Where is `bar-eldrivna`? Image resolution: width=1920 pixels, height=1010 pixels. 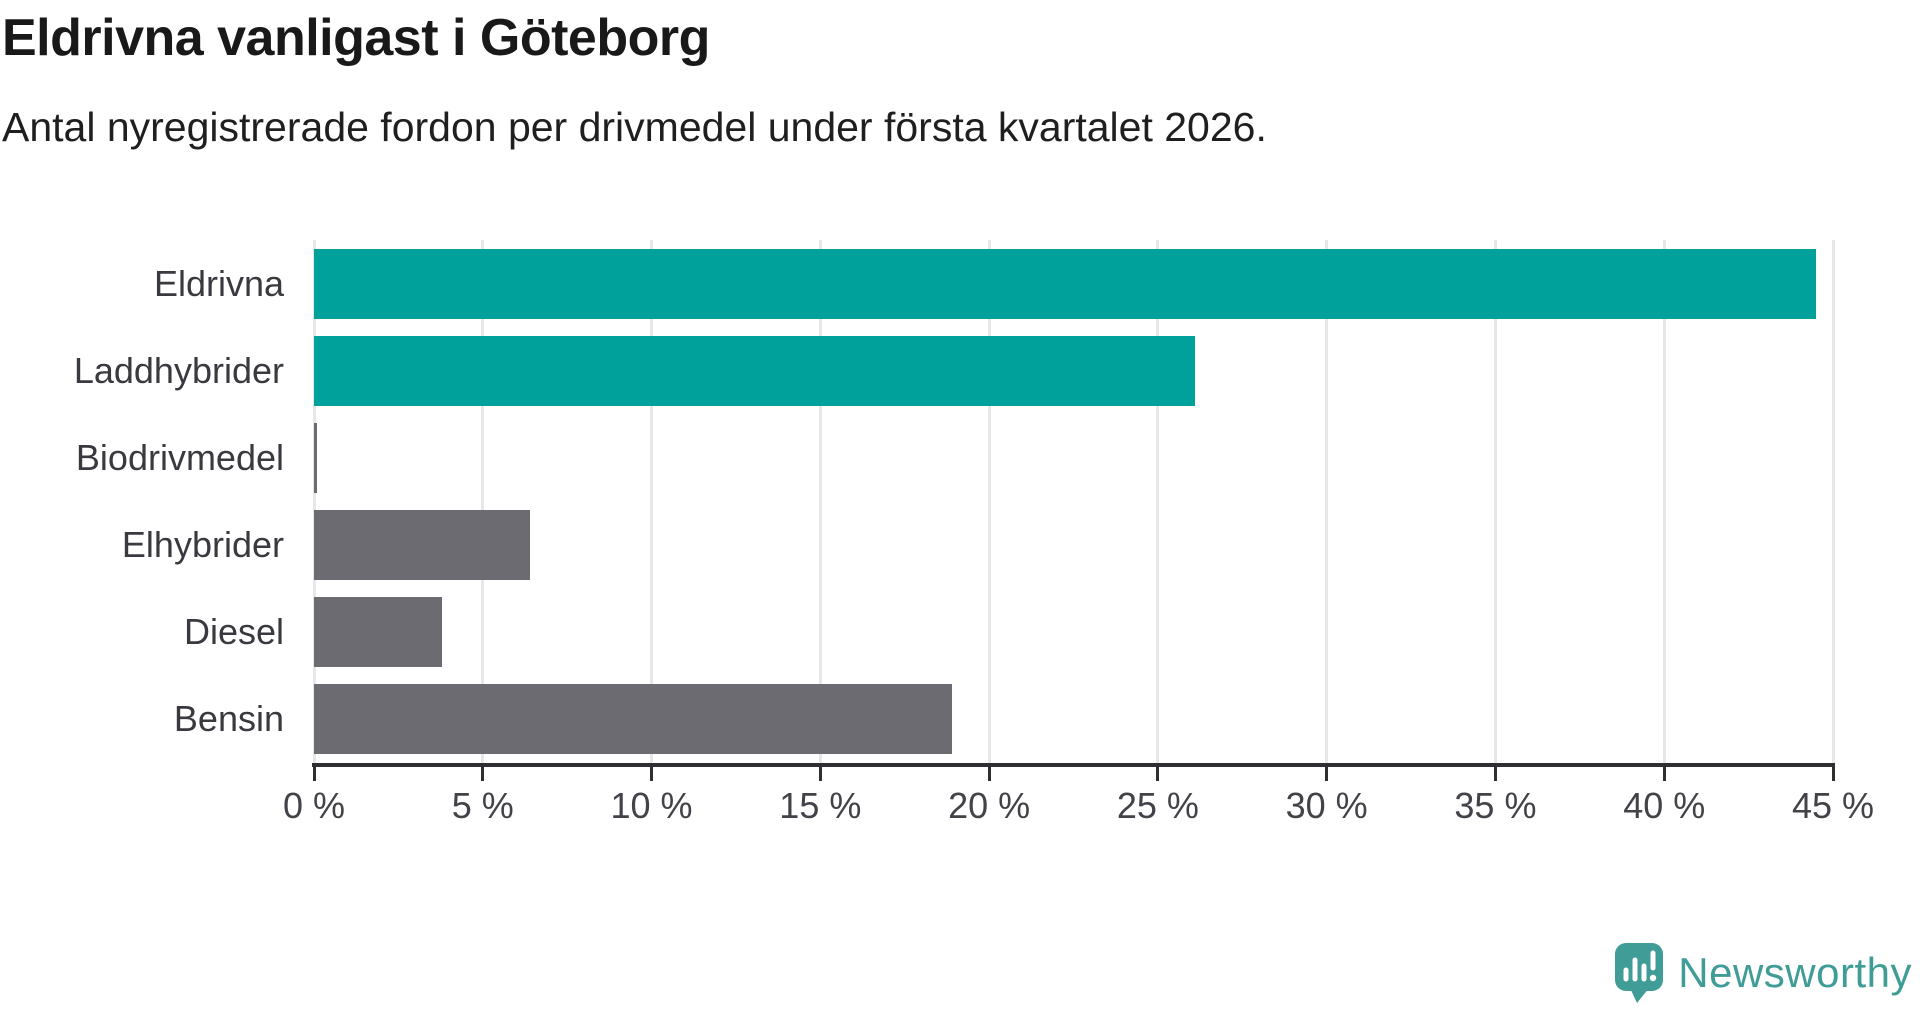
bar-eldrivna is located at coordinates (1065, 283).